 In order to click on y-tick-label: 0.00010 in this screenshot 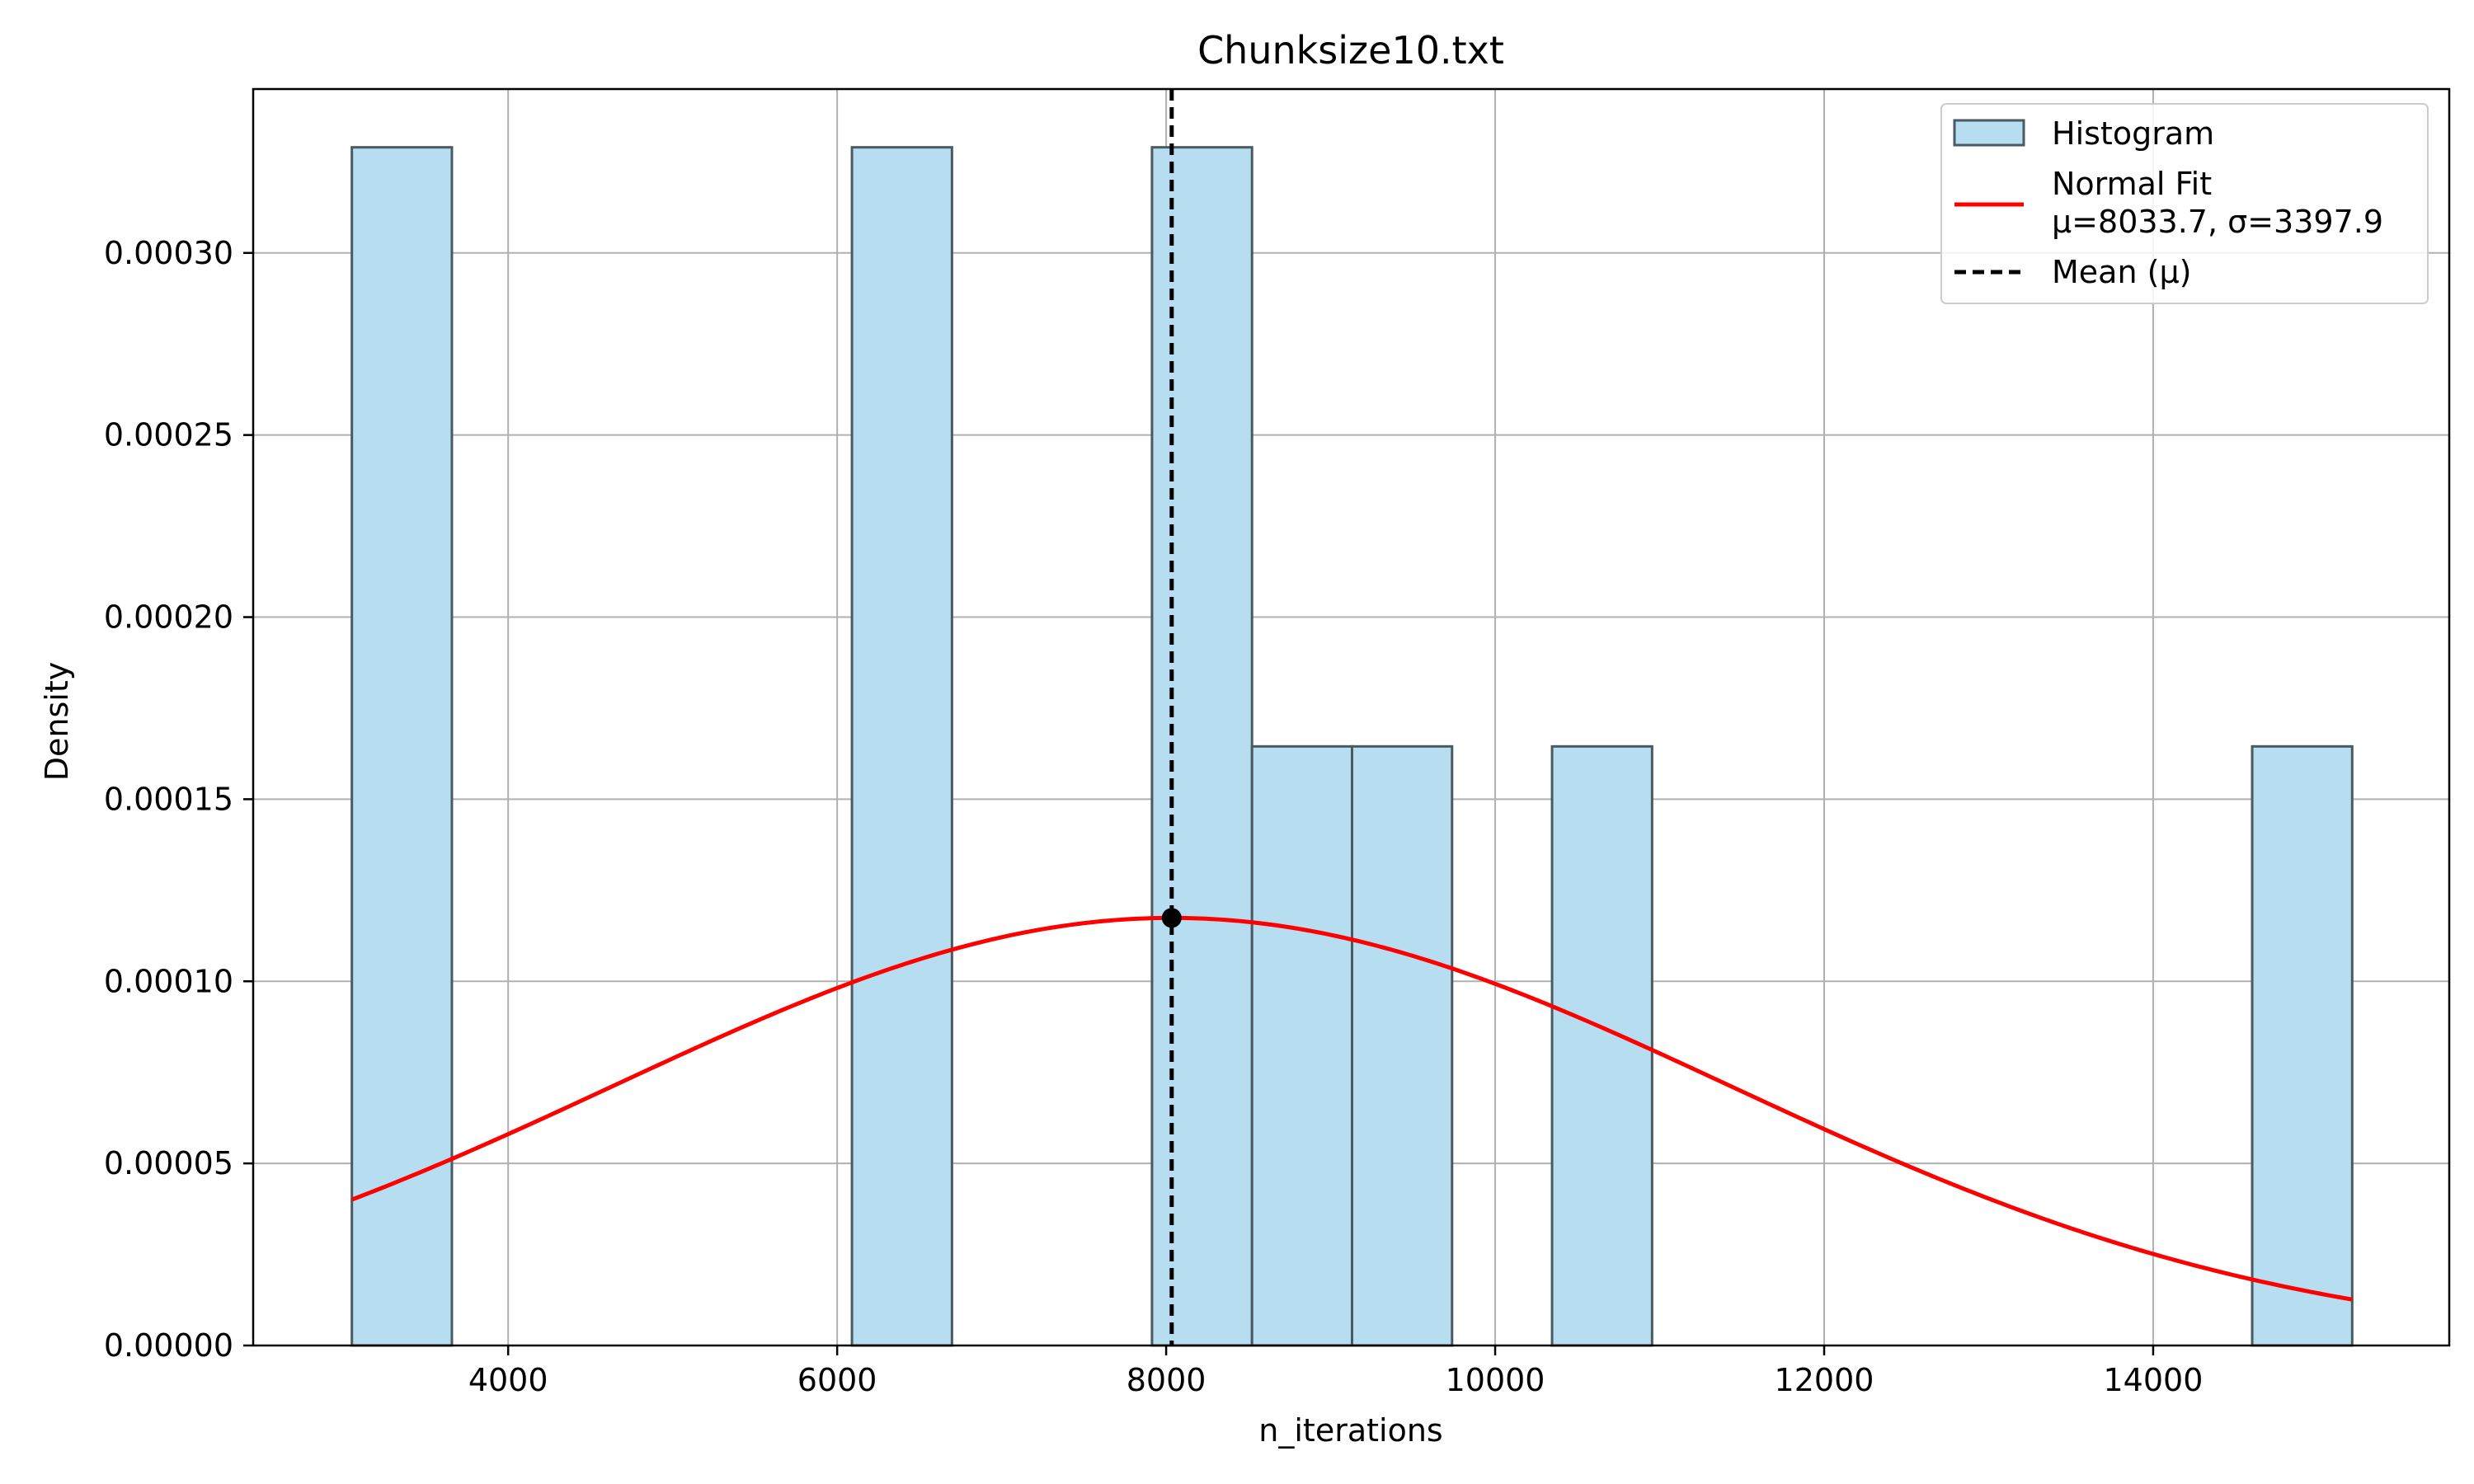, I will do `click(168, 981)`.